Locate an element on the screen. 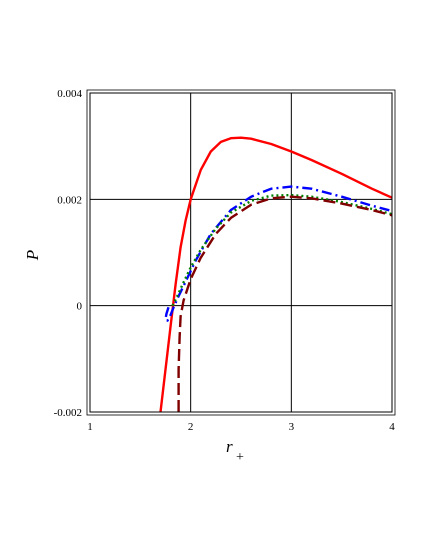 This screenshot has height=550, width=425. x-tick-label: 1 is located at coordinates (90, 427).